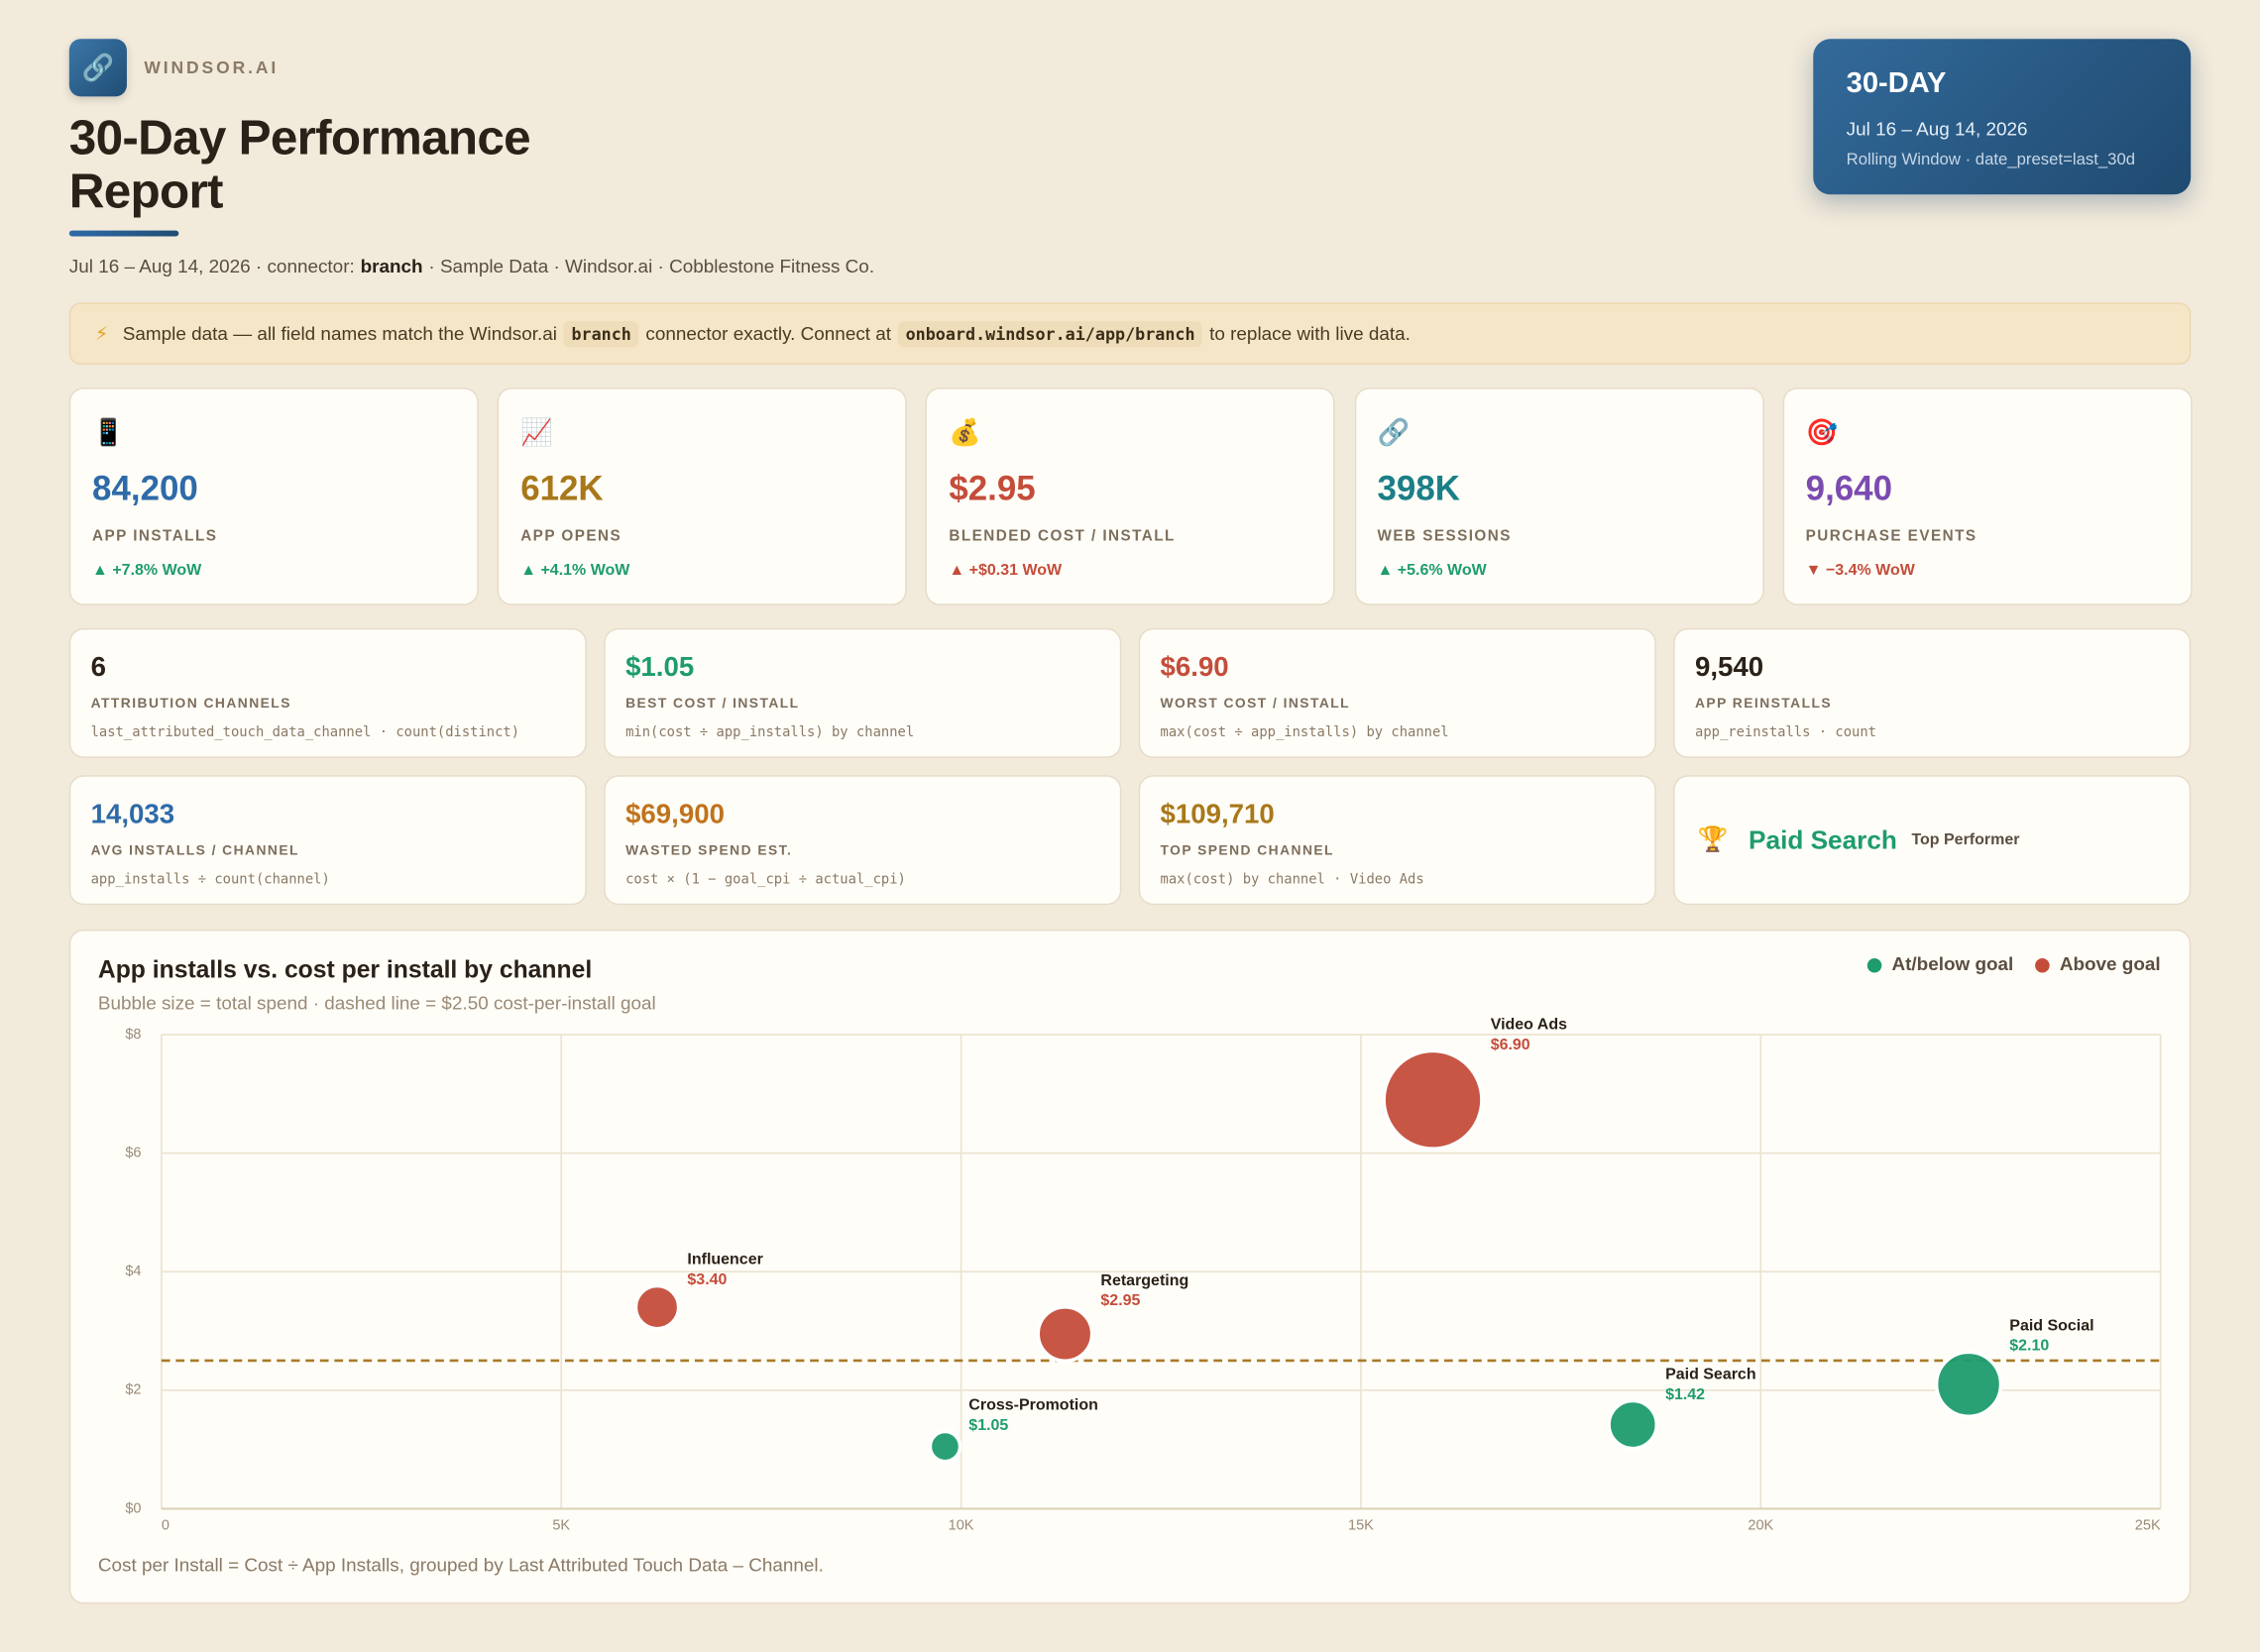 This screenshot has width=2260, height=1652. What do you see at coordinates (1432, 571) in the screenshot?
I see `kpi-delta: ▲ +5.6% WoW` at bounding box center [1432, 571].